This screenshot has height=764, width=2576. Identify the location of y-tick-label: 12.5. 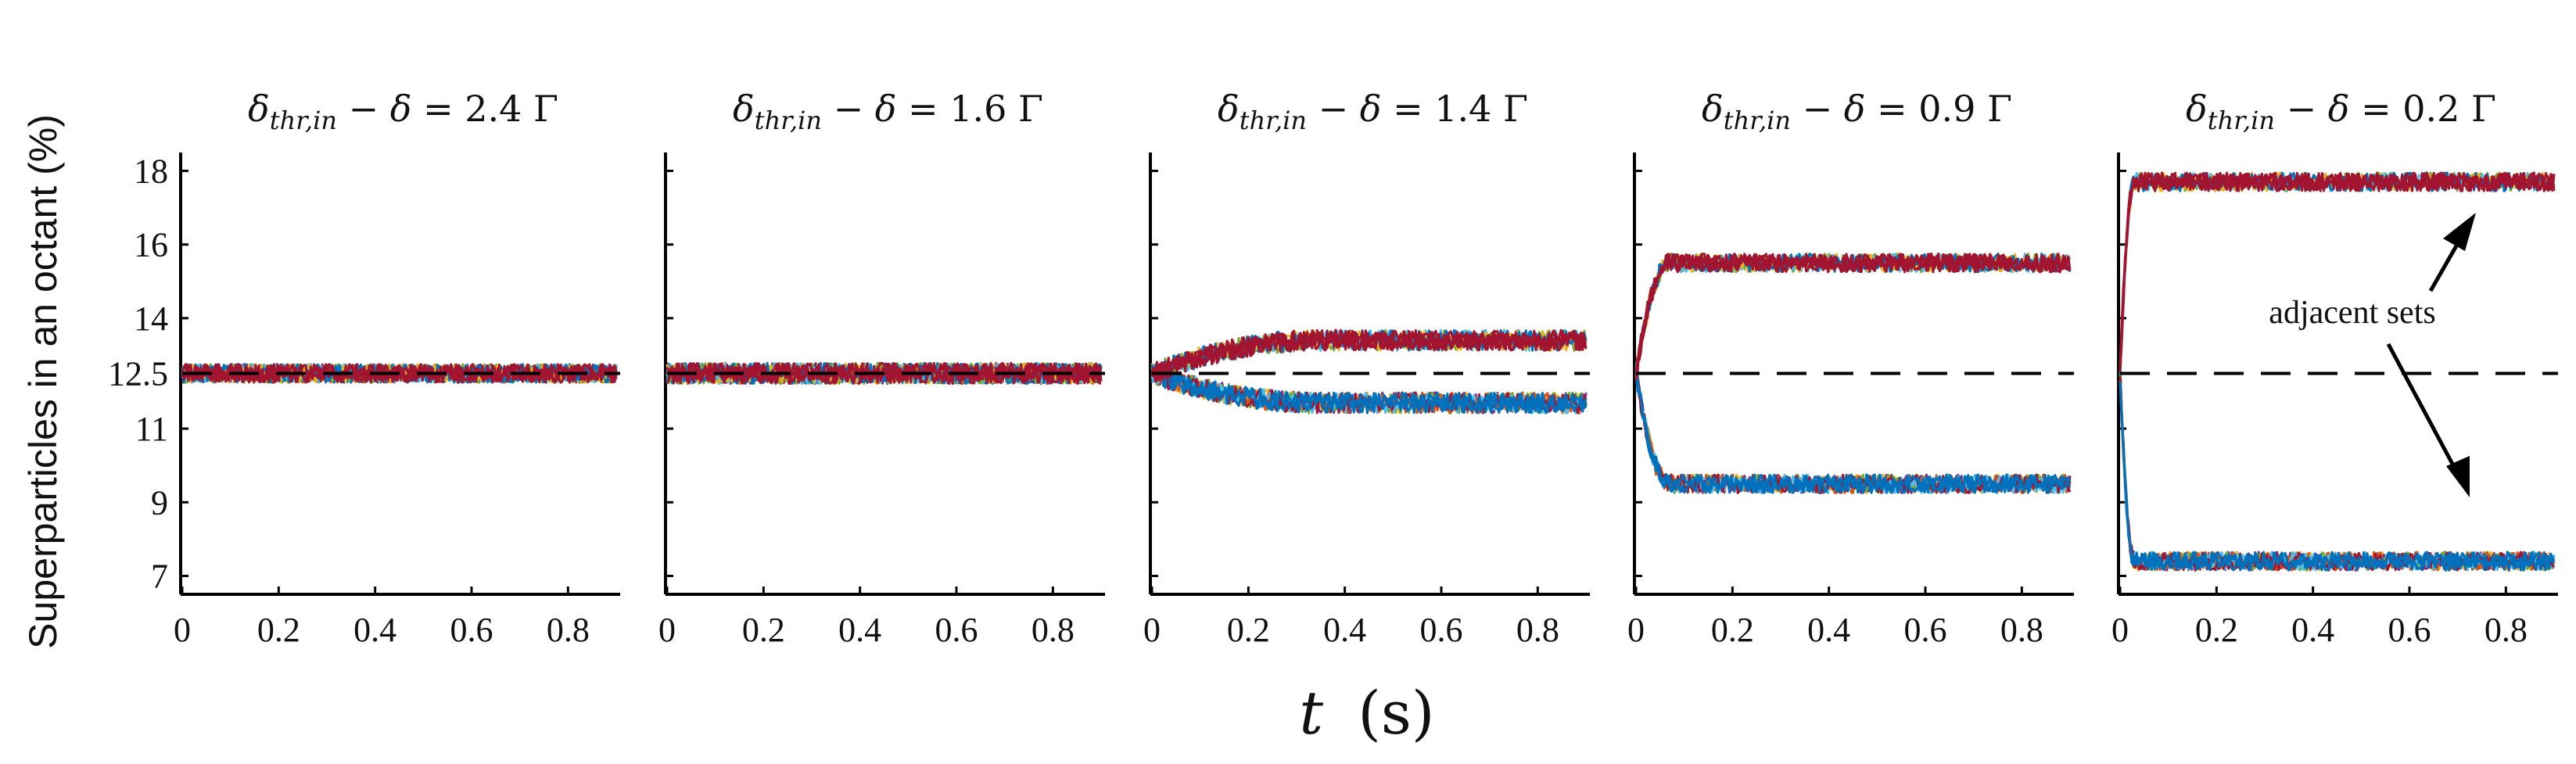
(138, 374).